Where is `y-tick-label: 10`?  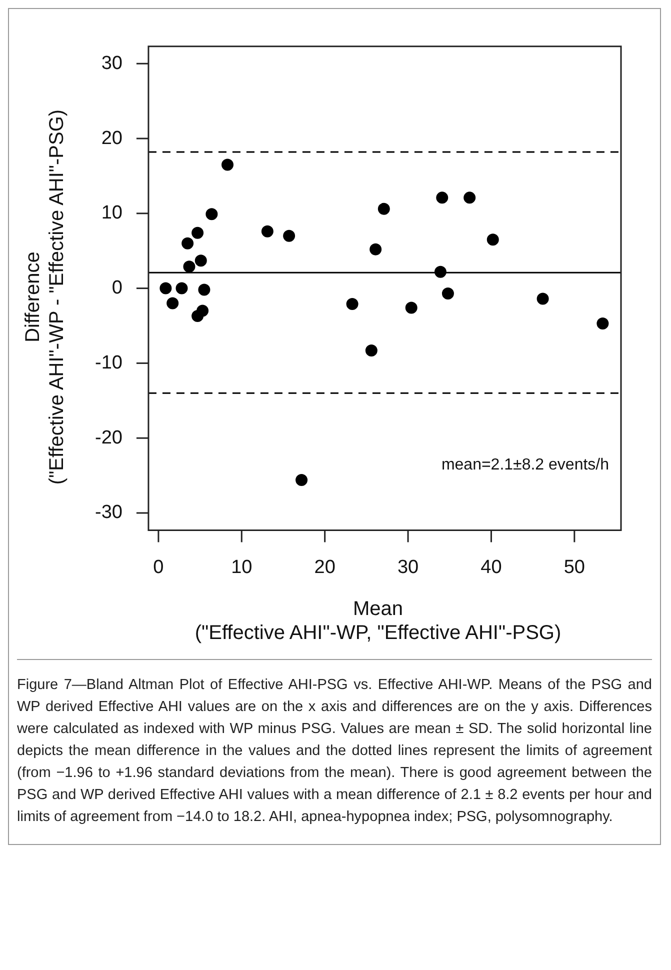 y-tick-label: 10 is located at coordinates (111, 213).